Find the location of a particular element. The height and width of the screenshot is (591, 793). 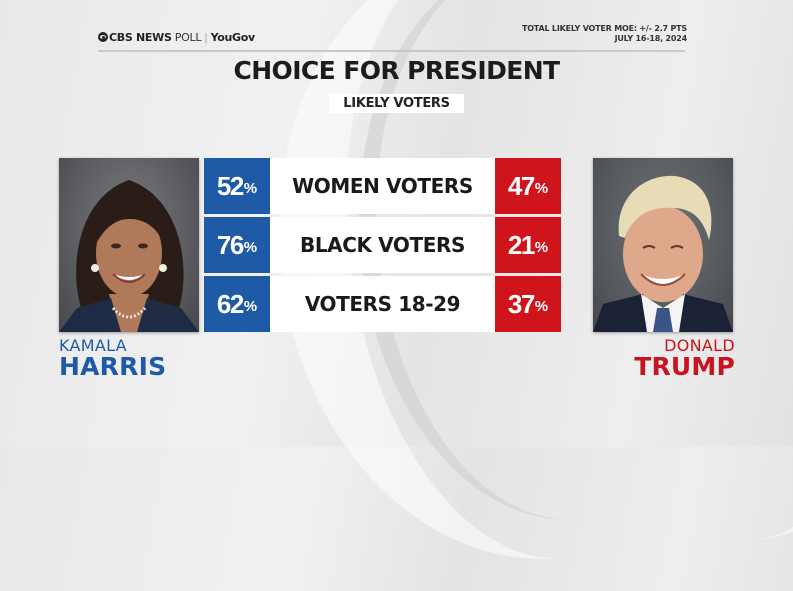

header-divider is located at coordinates (391, 51).